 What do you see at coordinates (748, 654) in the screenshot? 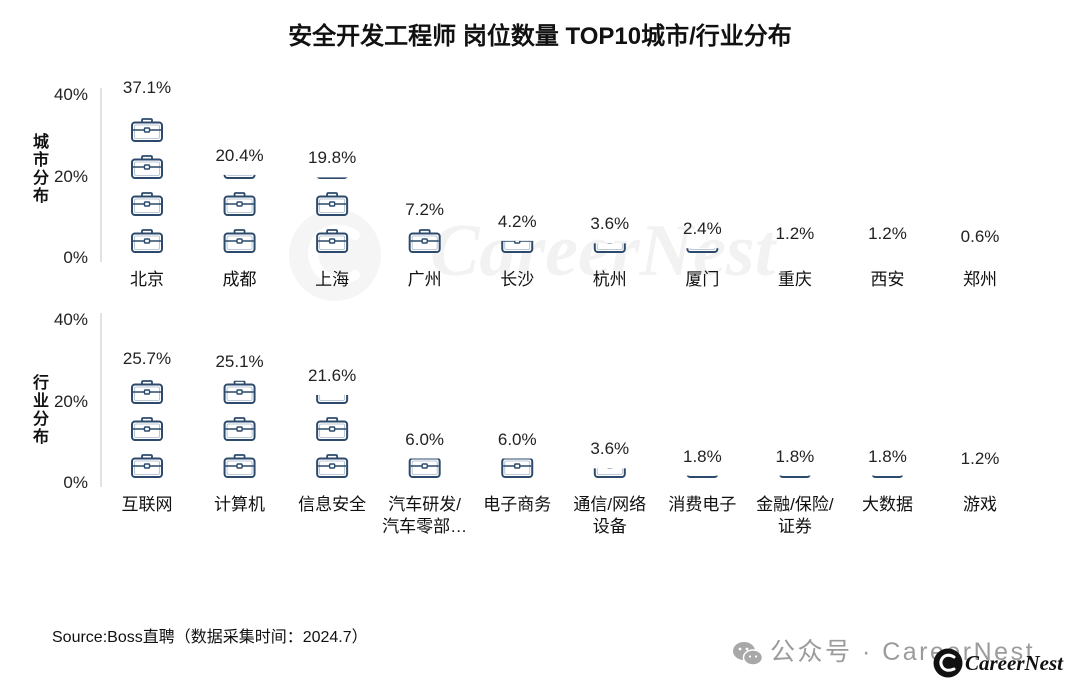
I see `wechat-icon` at bounding box center [748, 654].